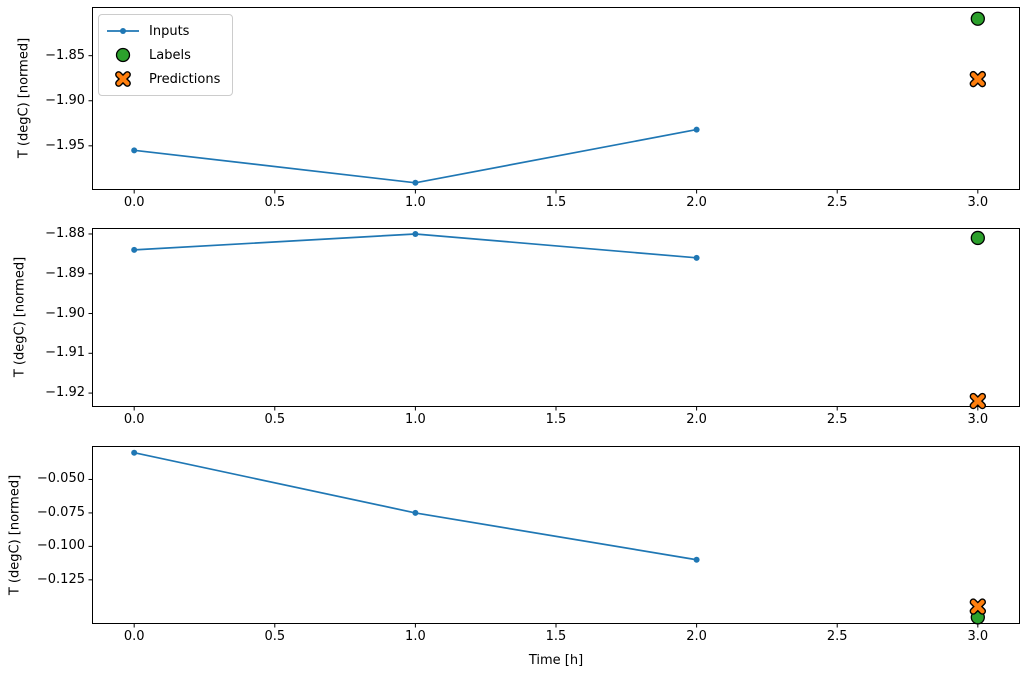  Describe the element at coordinates (15, 535) in the screenshot. I see `y-axis-label-bottom: T (degC) [normed]` at that location.